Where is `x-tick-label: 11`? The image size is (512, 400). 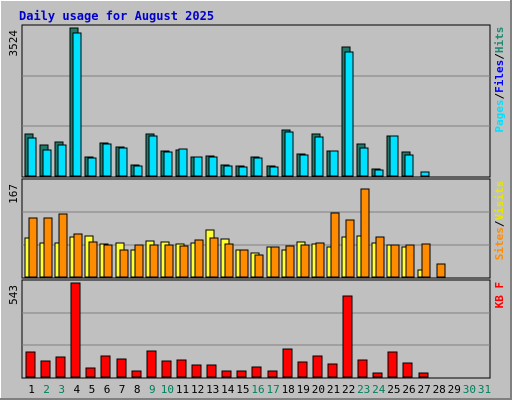 x-tick-label: 11 is located at coordinates (182, 389).